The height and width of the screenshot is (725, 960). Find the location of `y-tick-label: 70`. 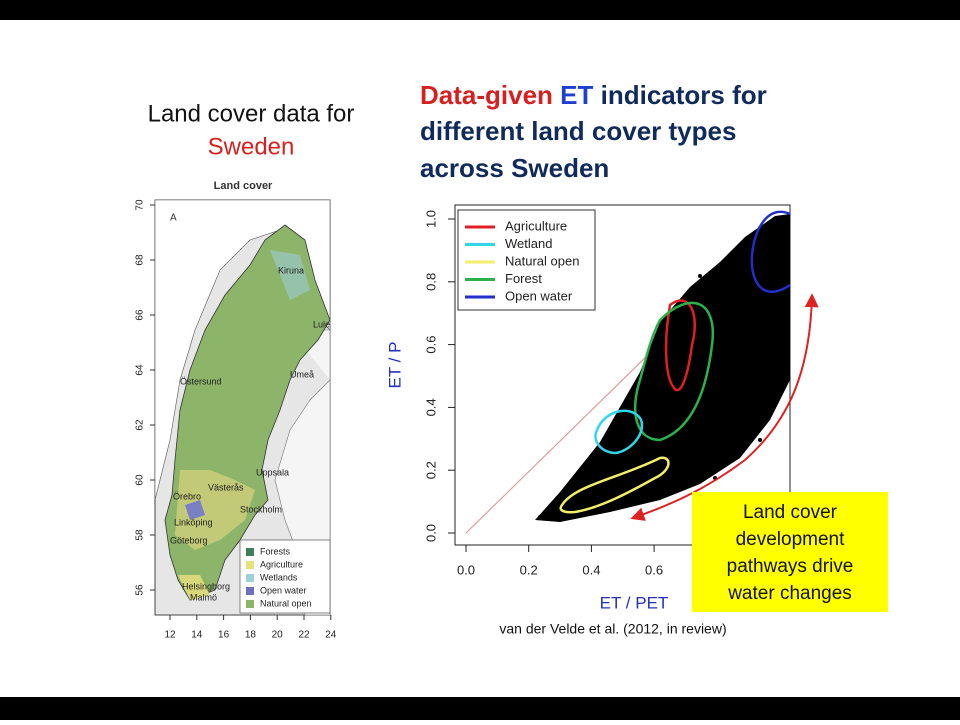

y-tick-label: 70 is located at coordinates (140, 205).